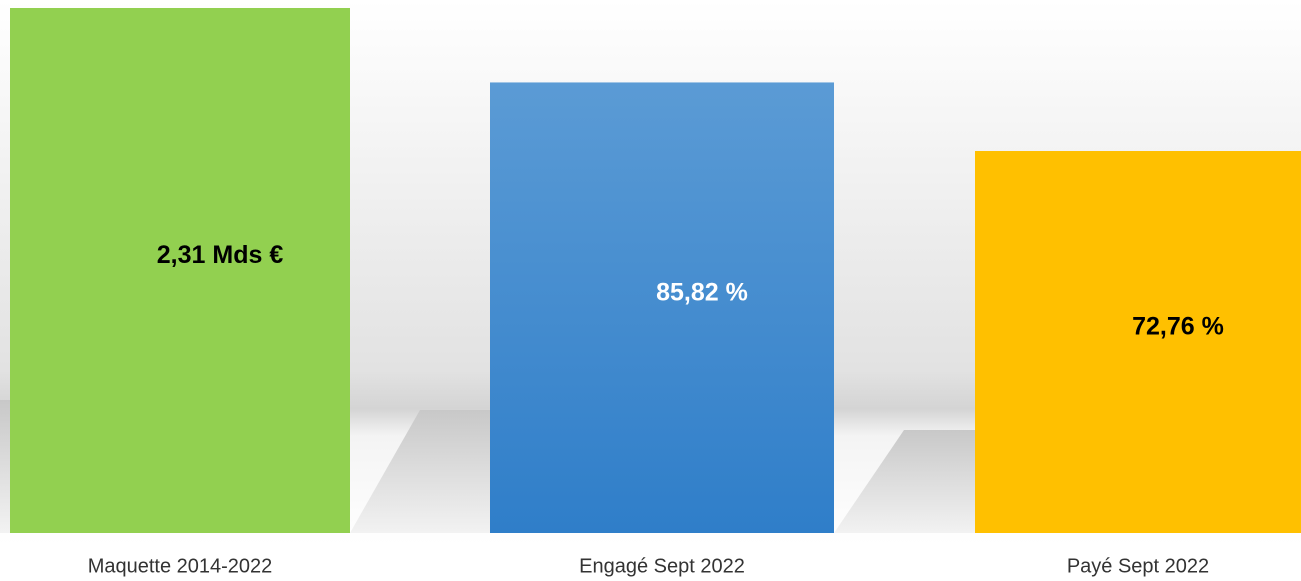 Image resolution: width=1301 pixels, height=581 pixels. I want to click on value-label: 85,82 %, so click(702, 292).